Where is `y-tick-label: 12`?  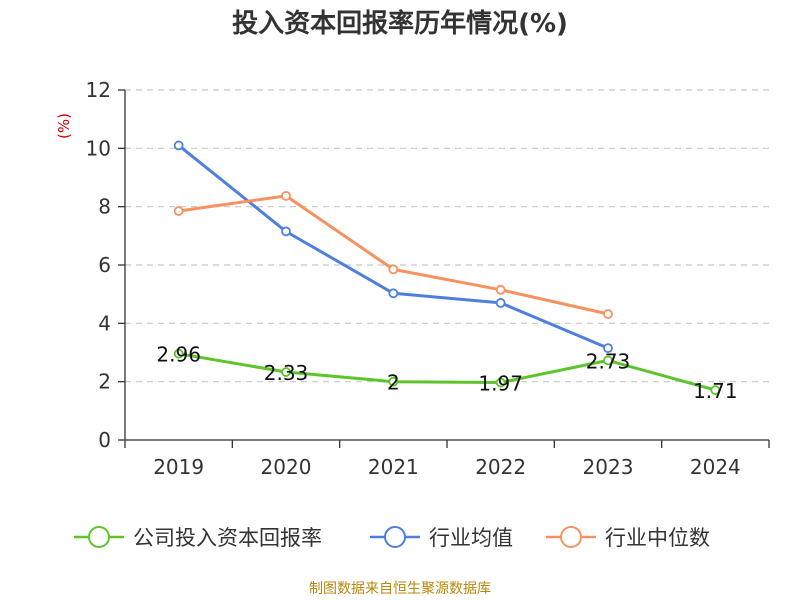 y-tick-label: 12 is located at coordinates (98, 90).